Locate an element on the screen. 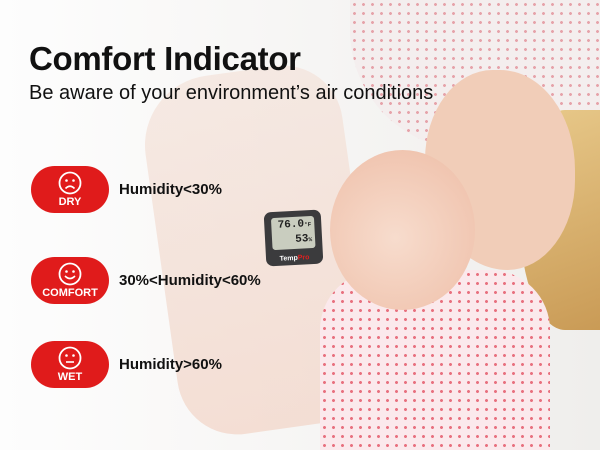  sad-face-icon is located at coordinates (70, 183).